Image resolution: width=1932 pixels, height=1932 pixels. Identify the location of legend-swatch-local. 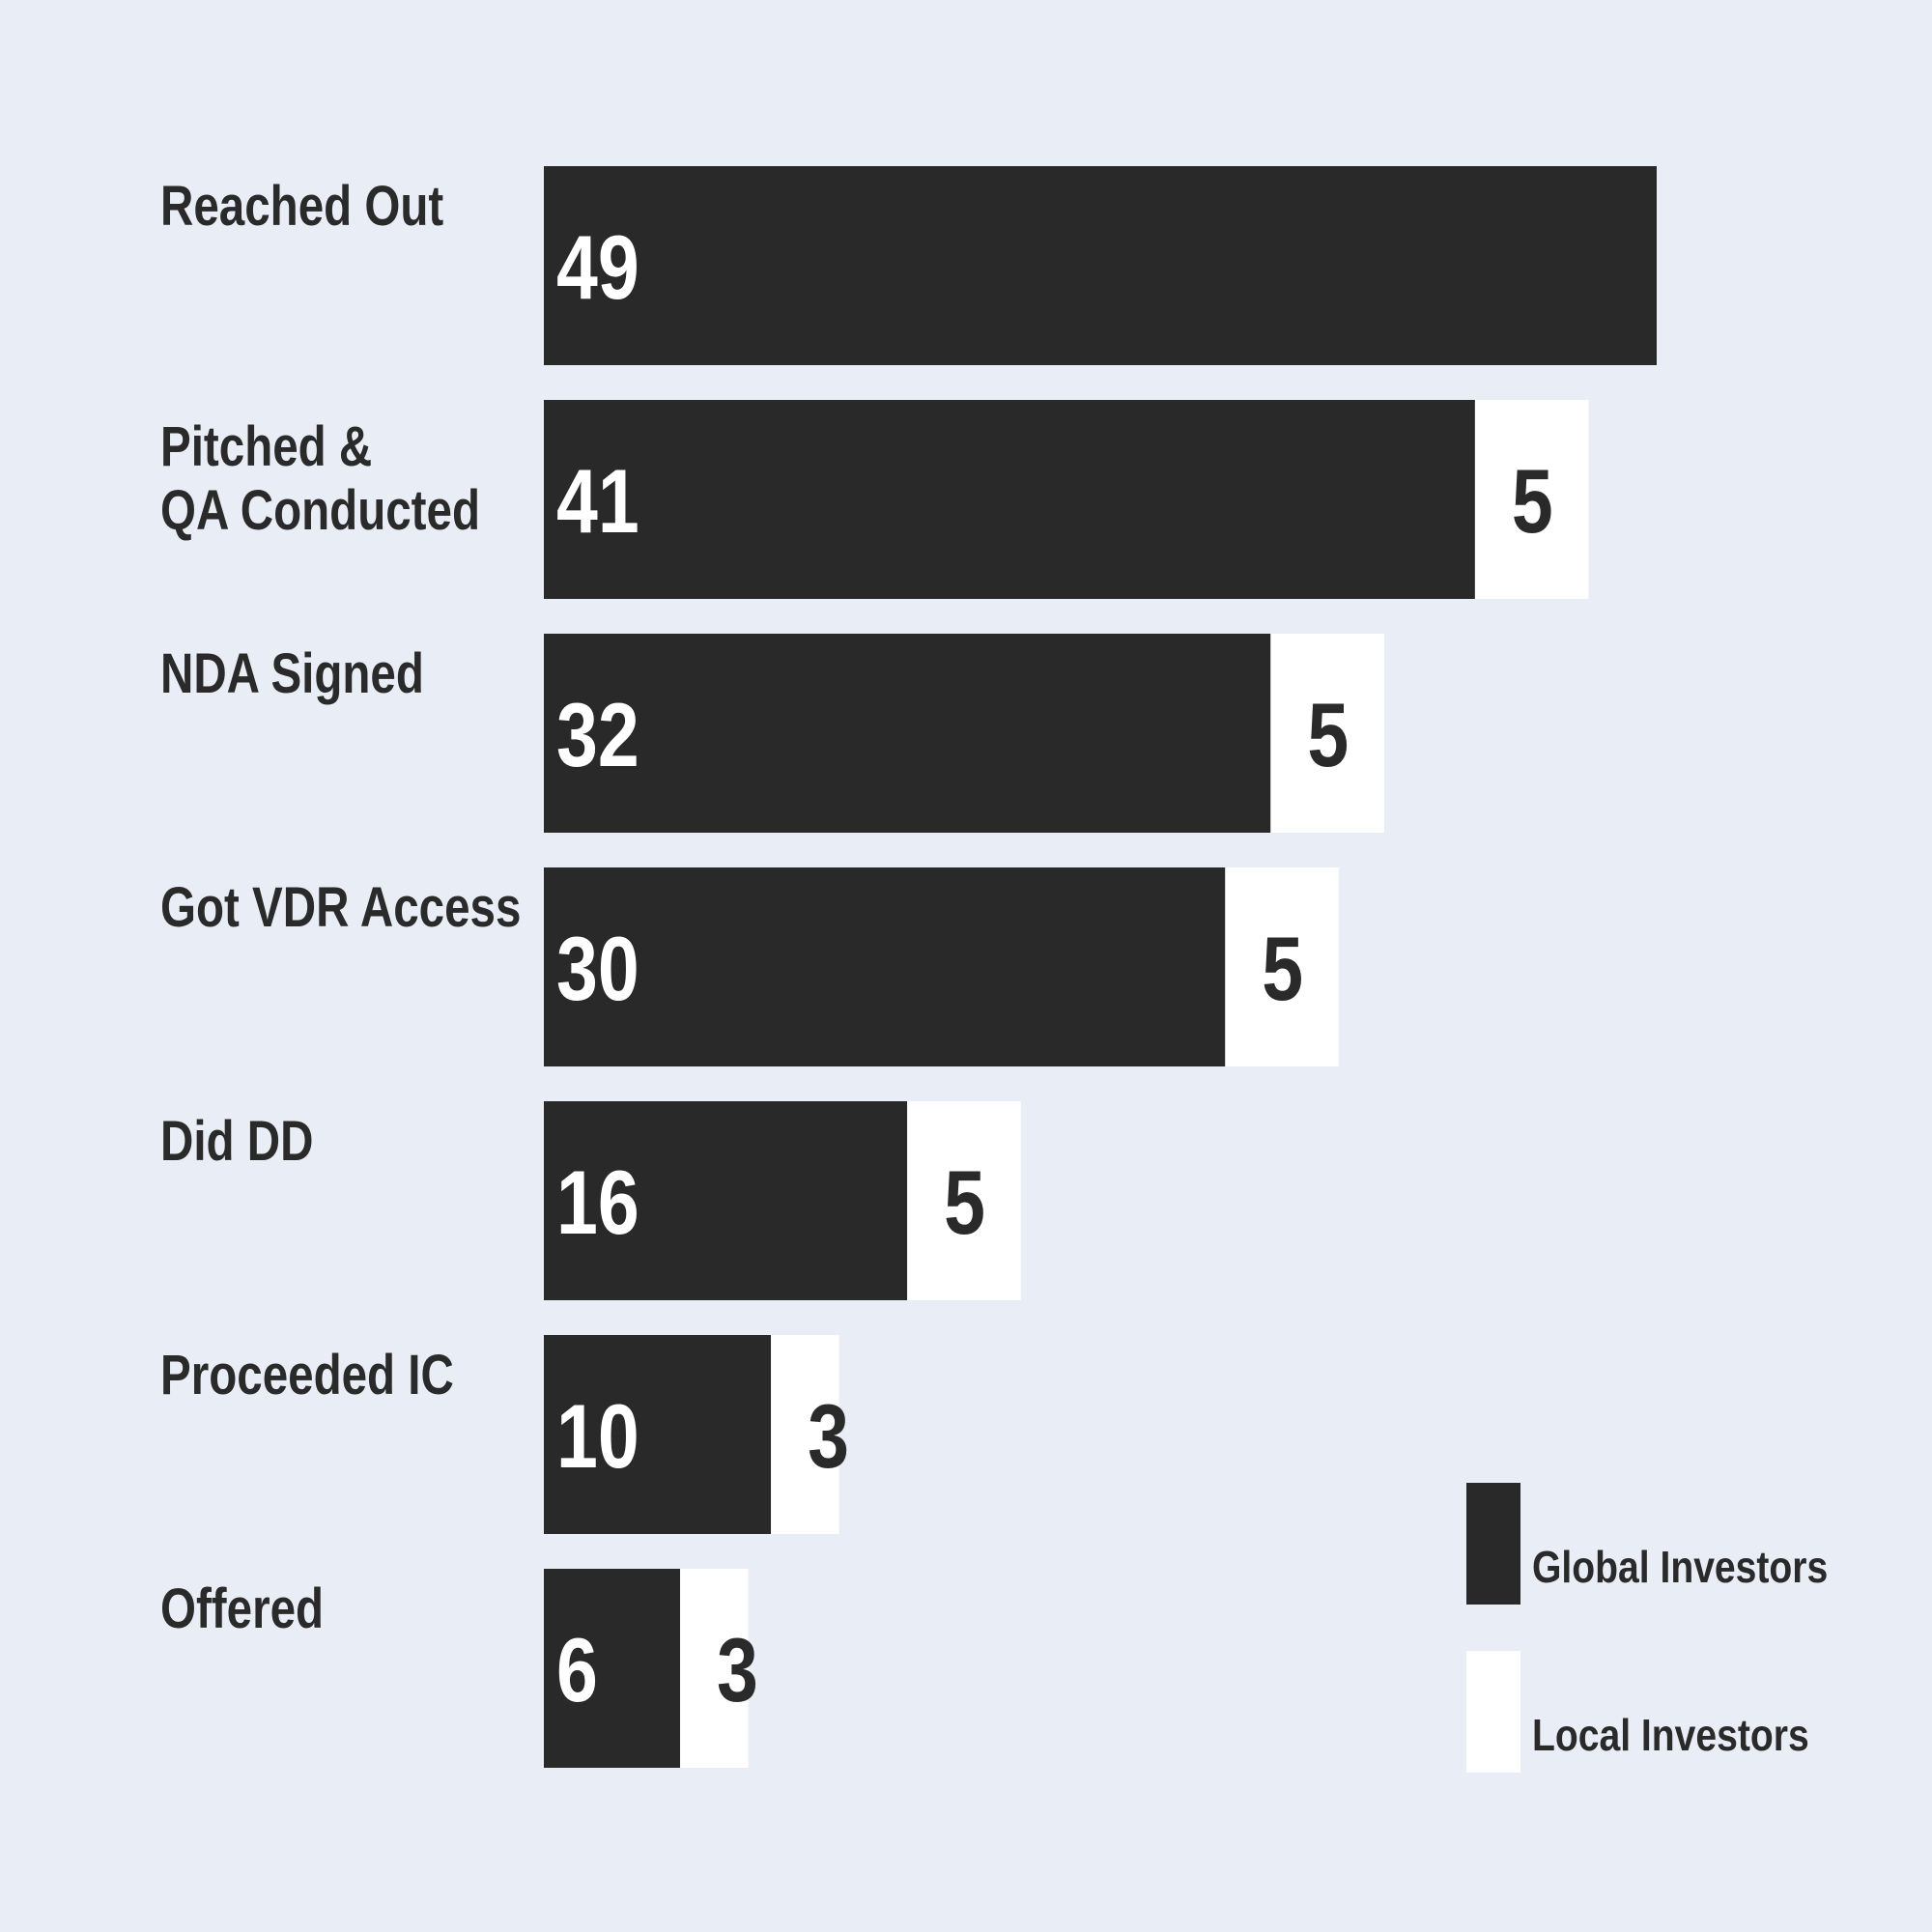
(1493, 1712).